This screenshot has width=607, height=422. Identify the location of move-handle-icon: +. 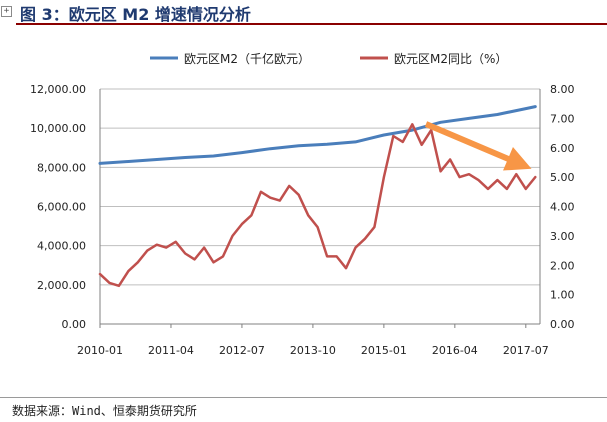
(6, 11).